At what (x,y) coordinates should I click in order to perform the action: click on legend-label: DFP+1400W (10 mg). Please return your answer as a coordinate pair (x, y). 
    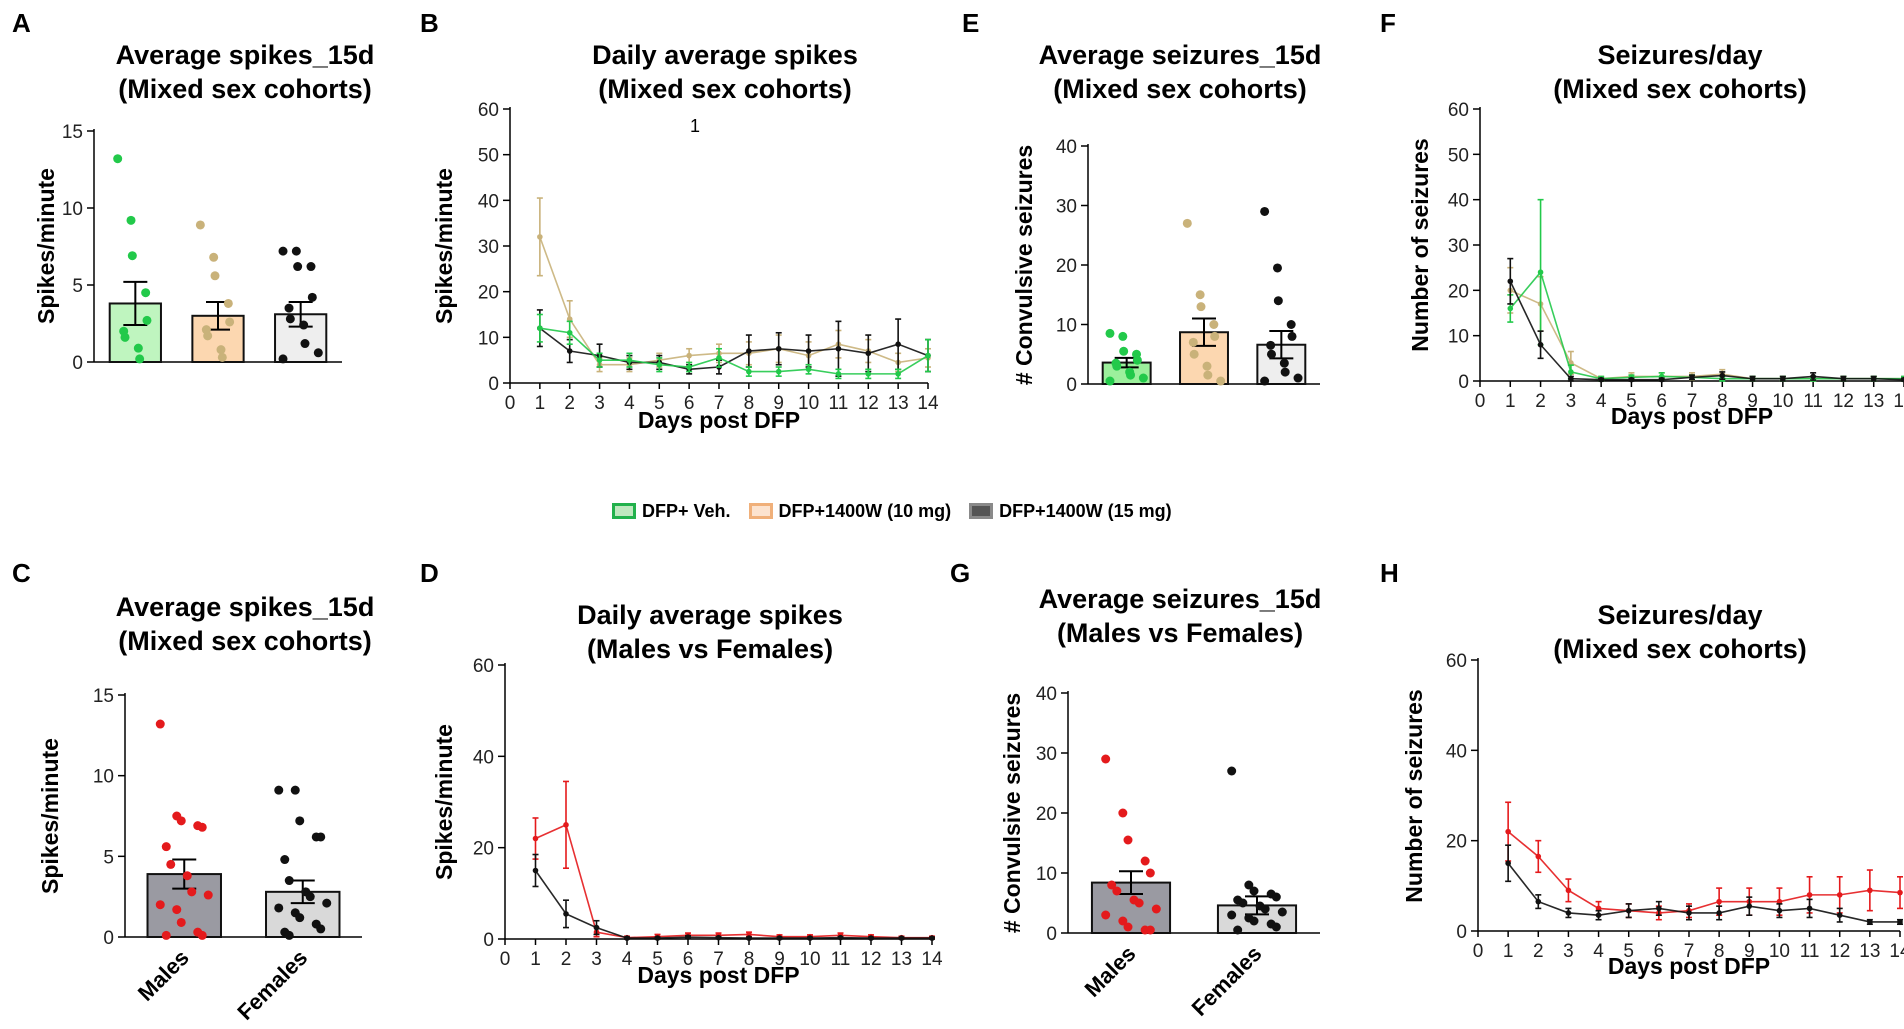
    Looking at the image, I should click on (865, 510).